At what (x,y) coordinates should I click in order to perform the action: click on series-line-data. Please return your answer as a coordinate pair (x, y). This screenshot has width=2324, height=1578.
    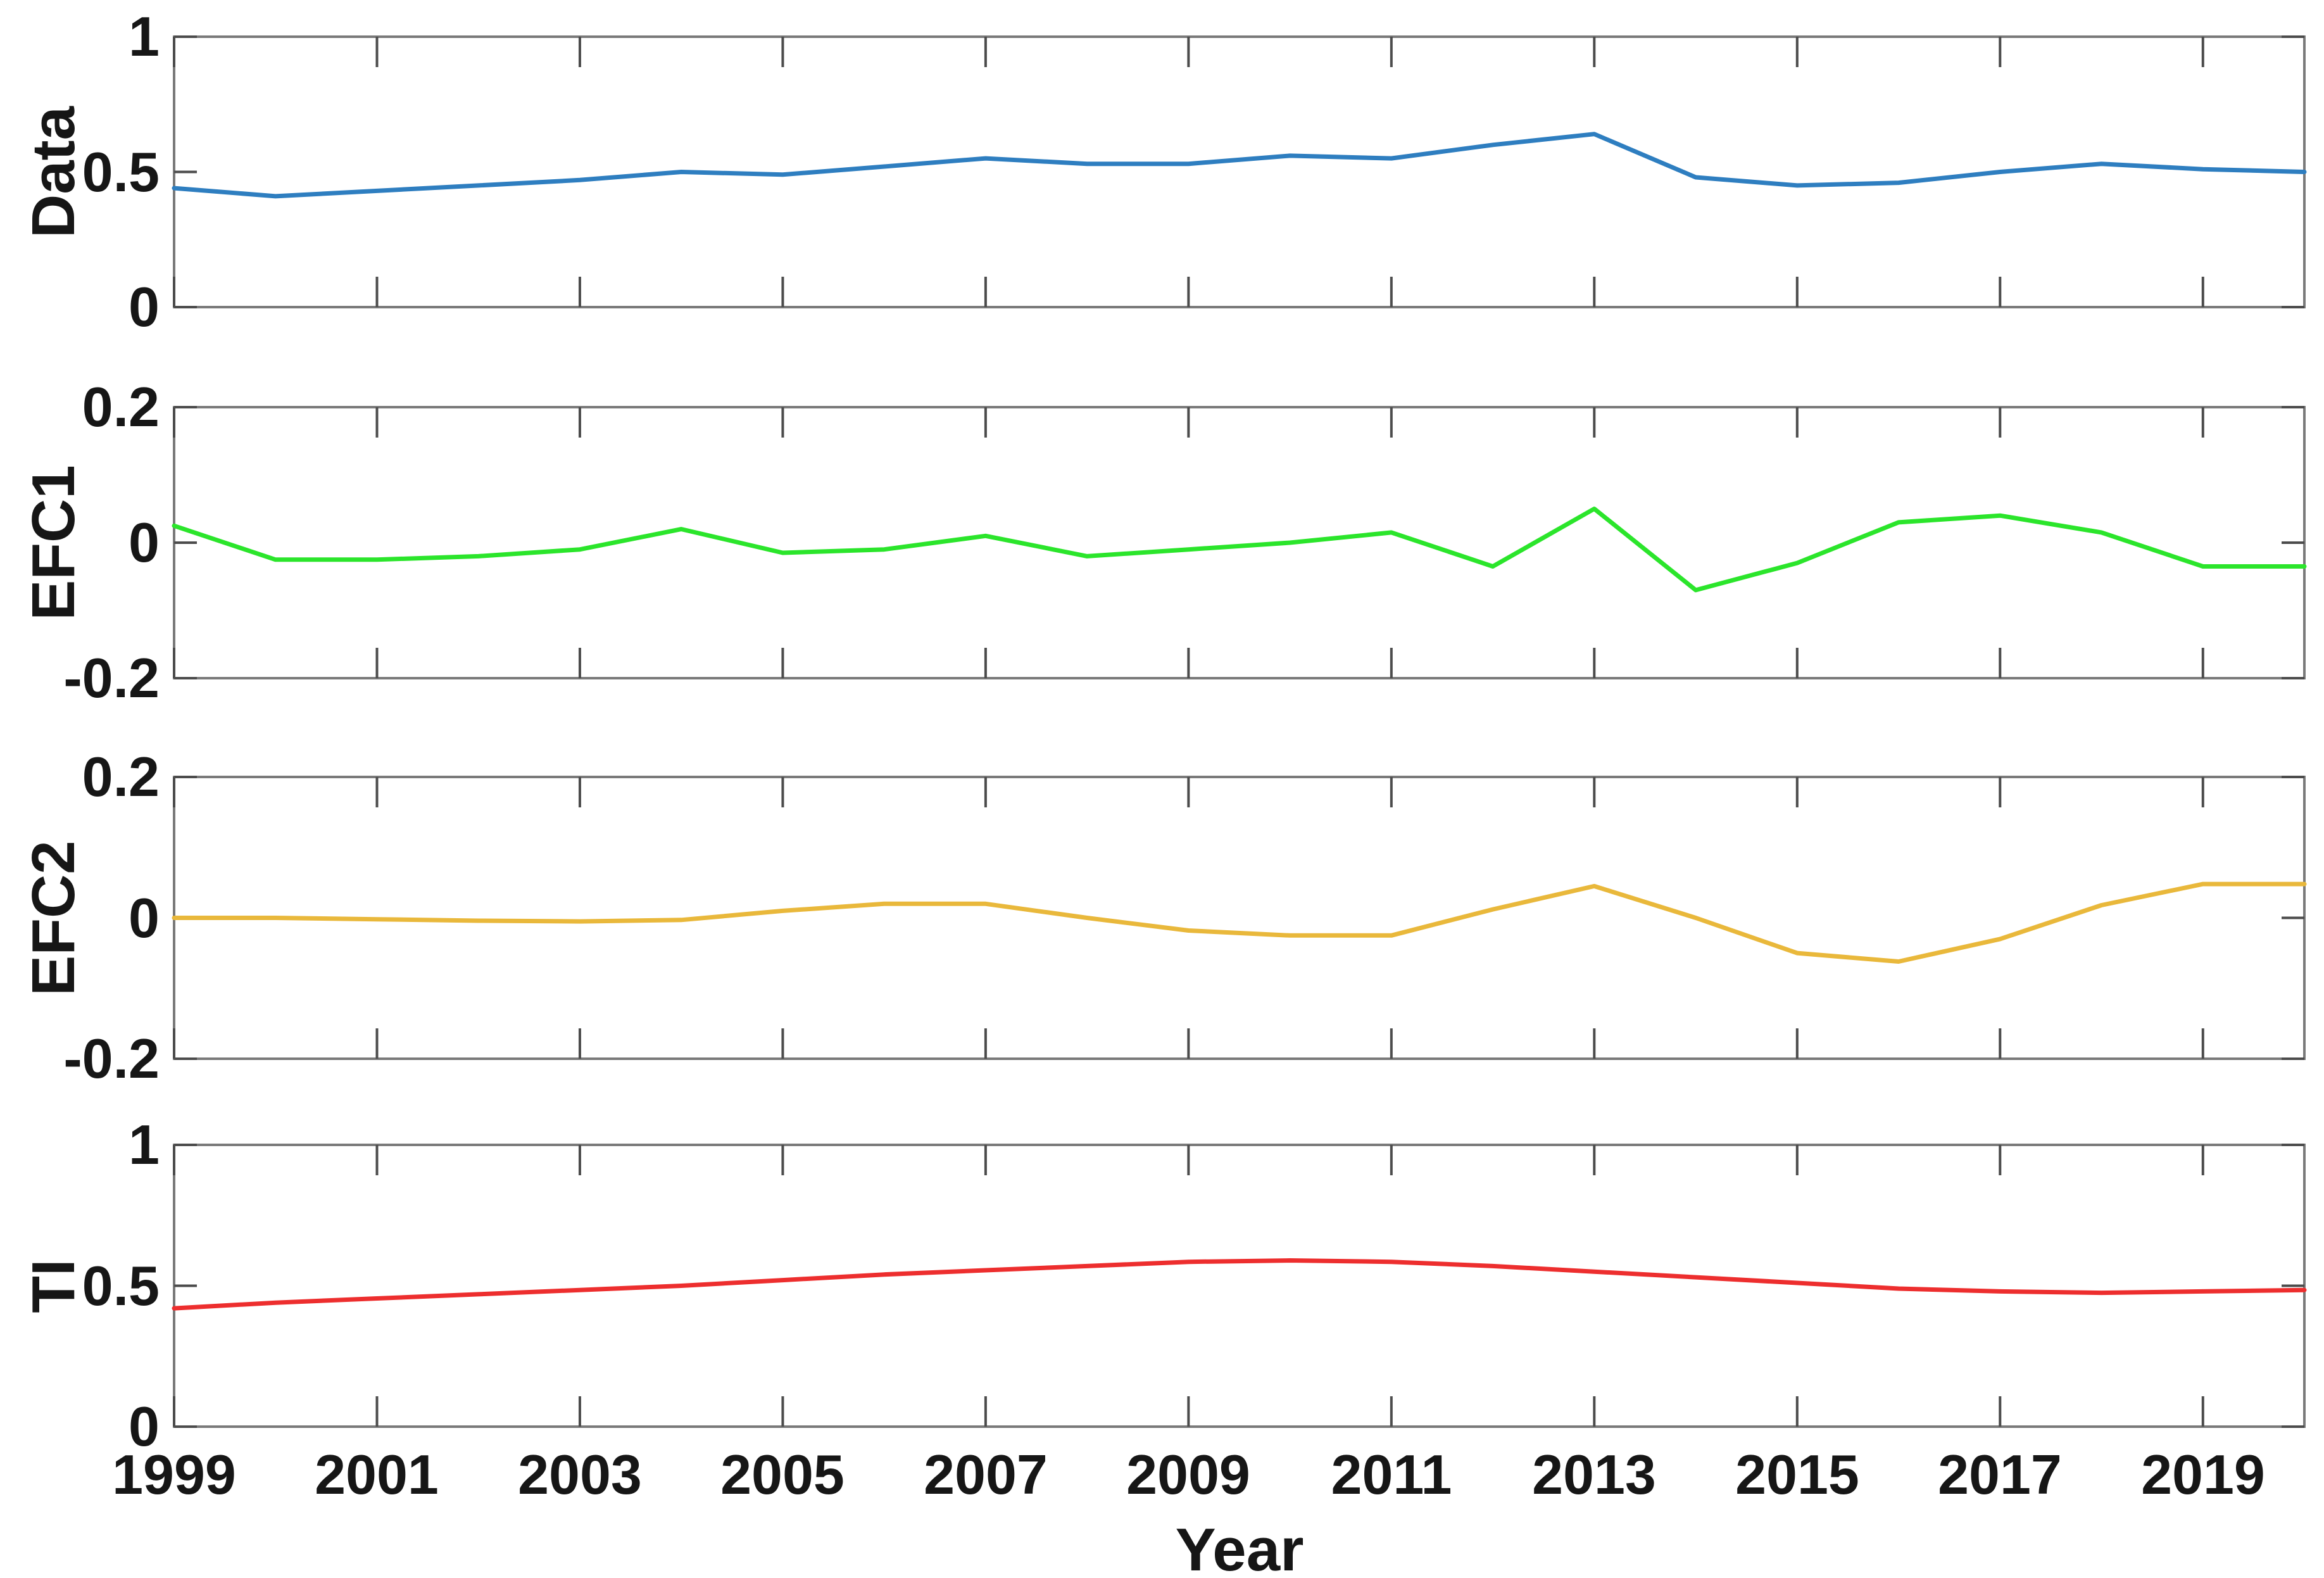
    Looking at the image, I should click on (1239, 165).